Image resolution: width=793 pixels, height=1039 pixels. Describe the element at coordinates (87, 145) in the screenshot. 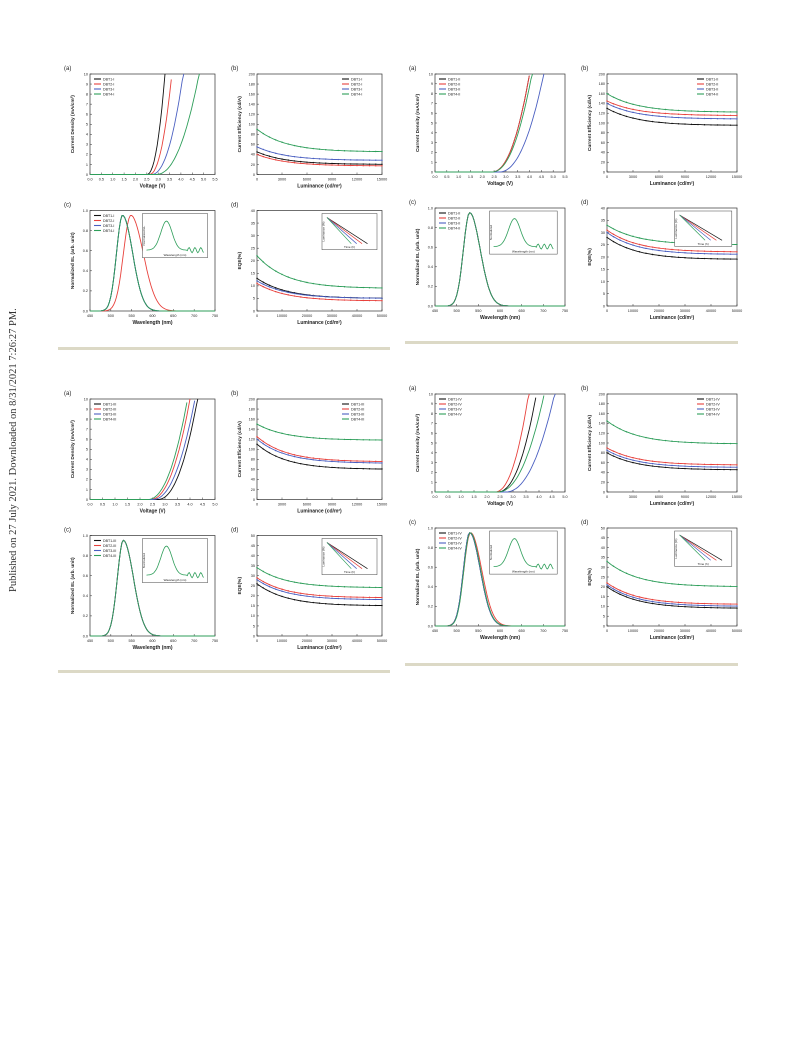

I see `y-tick-label: 3` at that location.